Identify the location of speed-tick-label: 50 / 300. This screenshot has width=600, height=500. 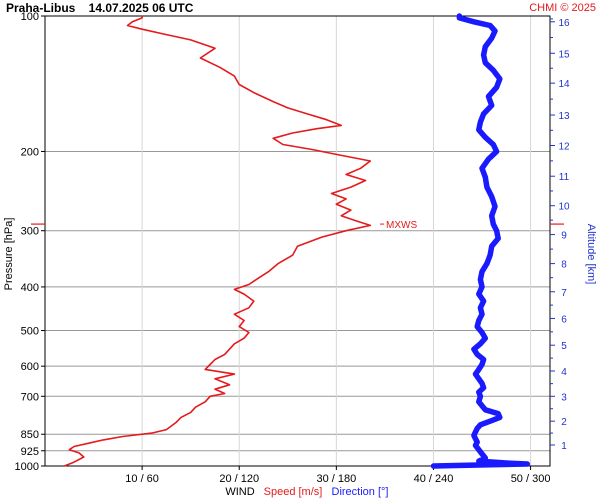
(531, 479).